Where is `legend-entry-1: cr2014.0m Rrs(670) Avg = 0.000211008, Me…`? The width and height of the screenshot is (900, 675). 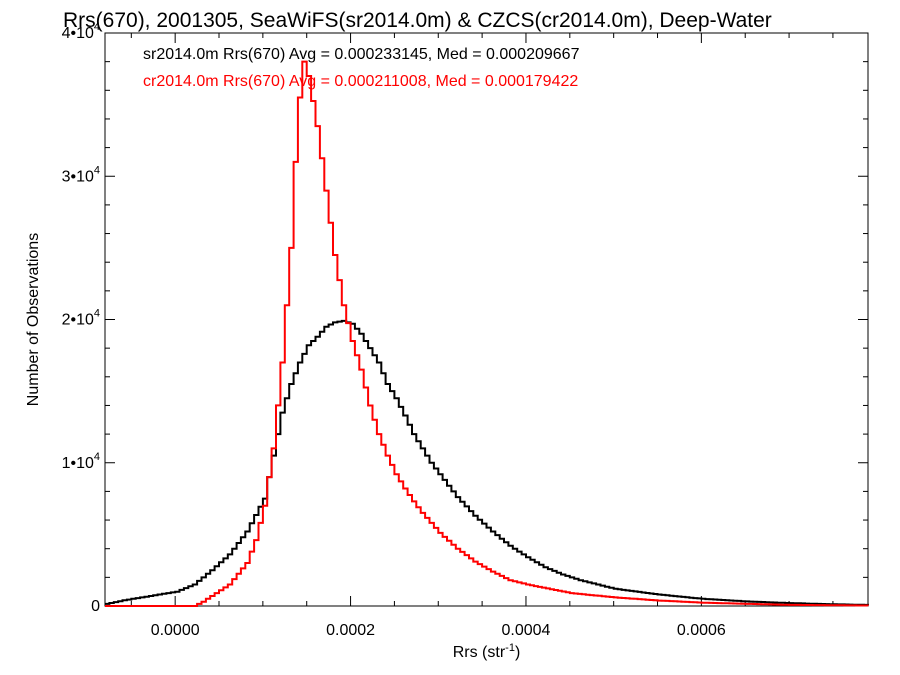
legend-entry-1: cr2014.0m Rrs(670) Avg = 0.000211008, Me… is located at coordinates (360, 81).